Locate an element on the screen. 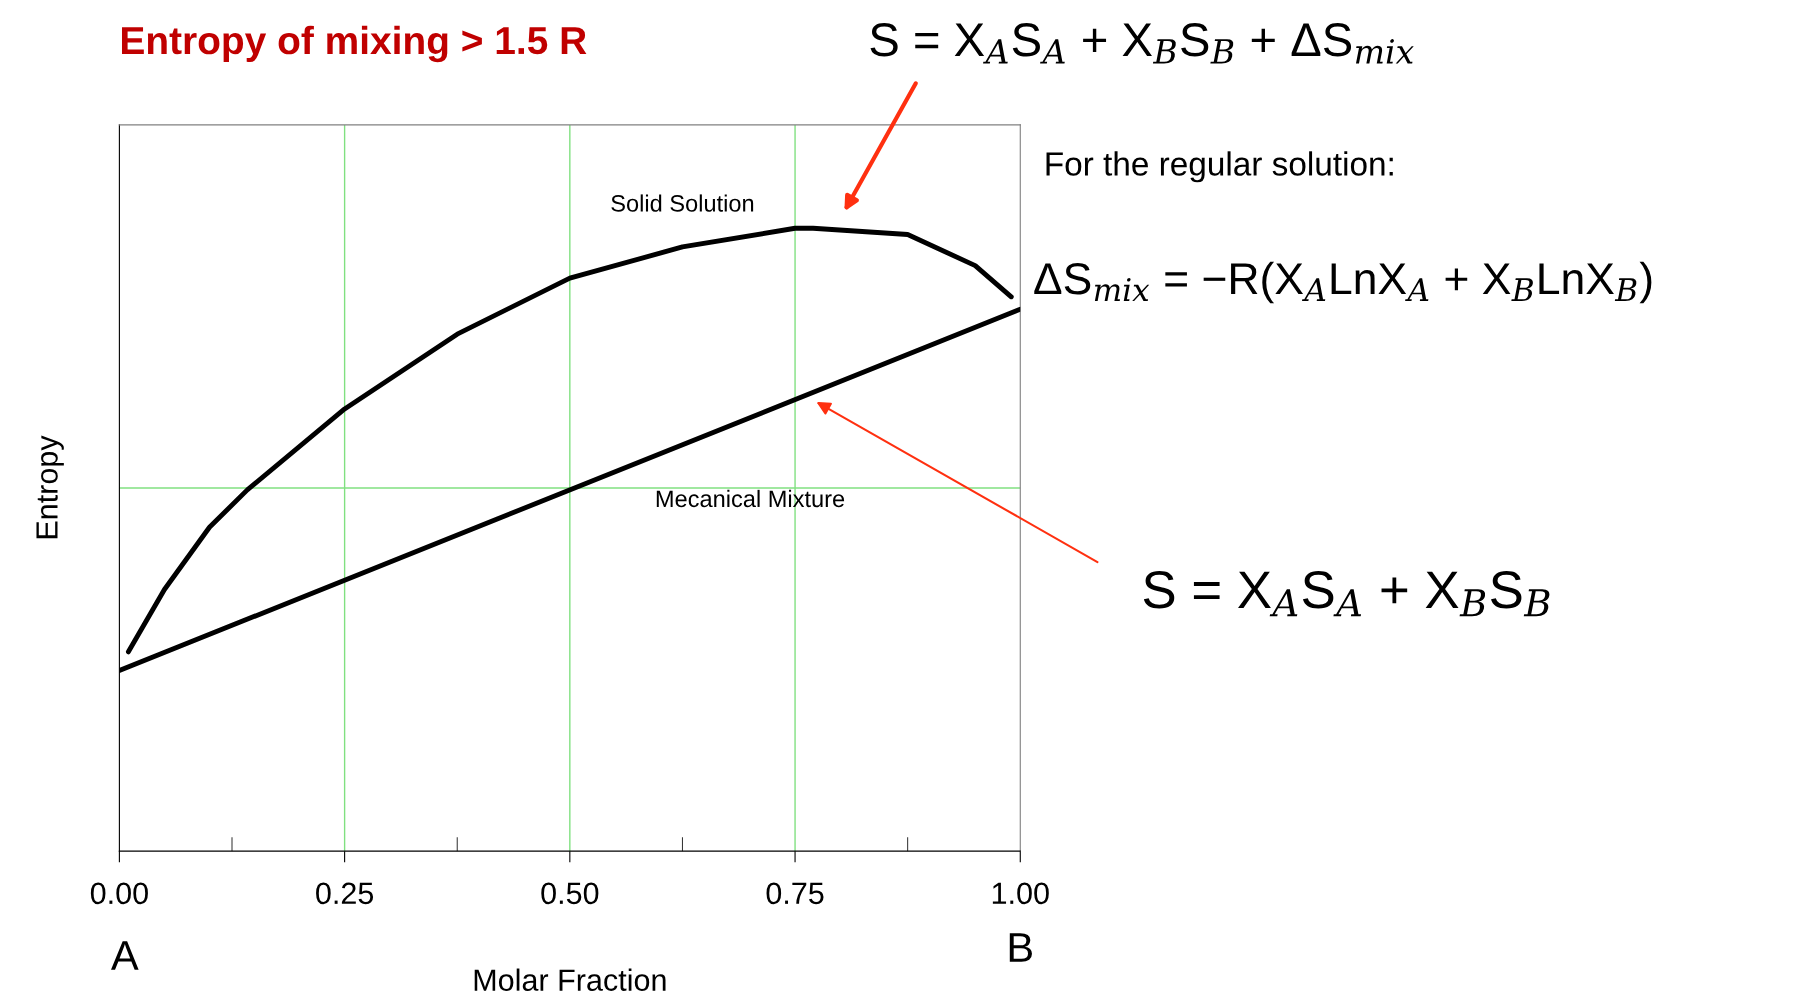 The width and height of the screenshot is (1809, 999). x-tick-label: 0.00 is located at coordinates (119, 893).